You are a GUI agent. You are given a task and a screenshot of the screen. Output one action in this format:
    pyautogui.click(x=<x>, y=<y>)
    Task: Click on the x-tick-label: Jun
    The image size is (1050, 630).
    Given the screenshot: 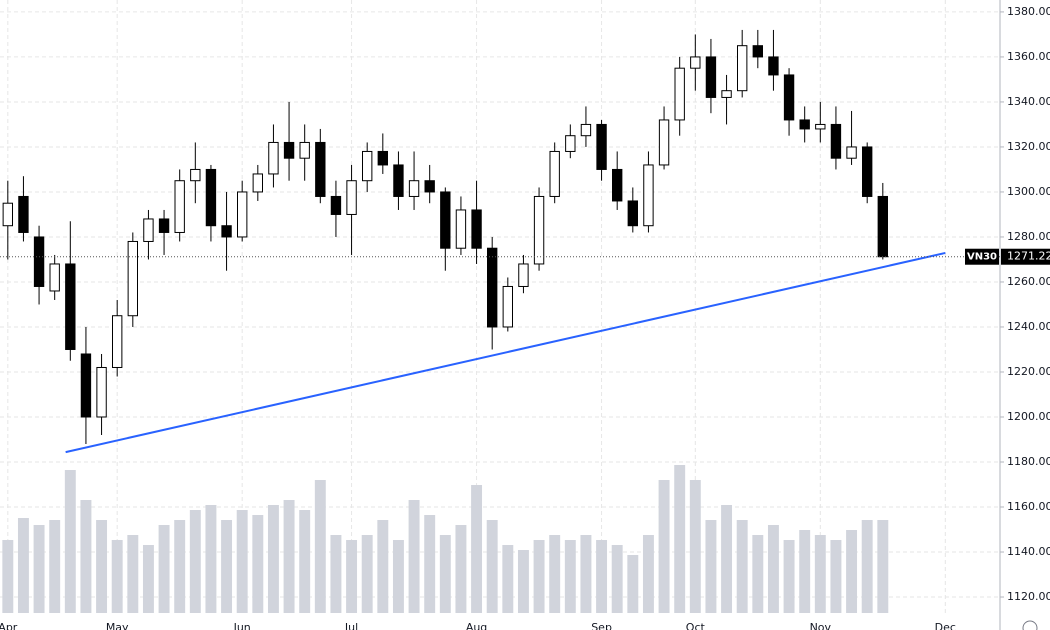 What is the action you would take?
    pyautogui.click(x=242, y=625)
    